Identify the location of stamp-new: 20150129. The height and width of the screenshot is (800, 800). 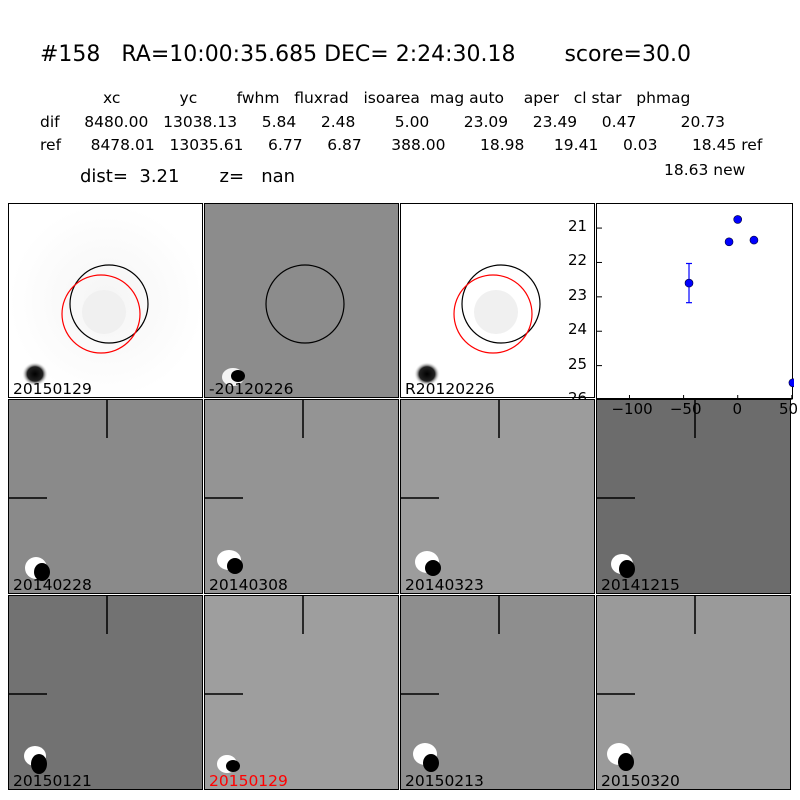
(105, 300).